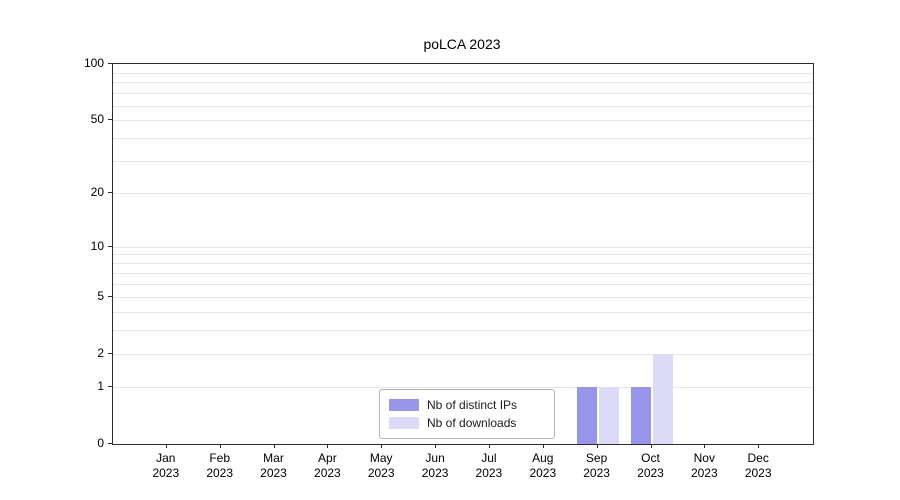 Image resolution: width=900 pixels, height=500 pixels. Describe the element at coordinates (596, 458) in the screenshot. I see `x-tick-month: Sep` at that location.